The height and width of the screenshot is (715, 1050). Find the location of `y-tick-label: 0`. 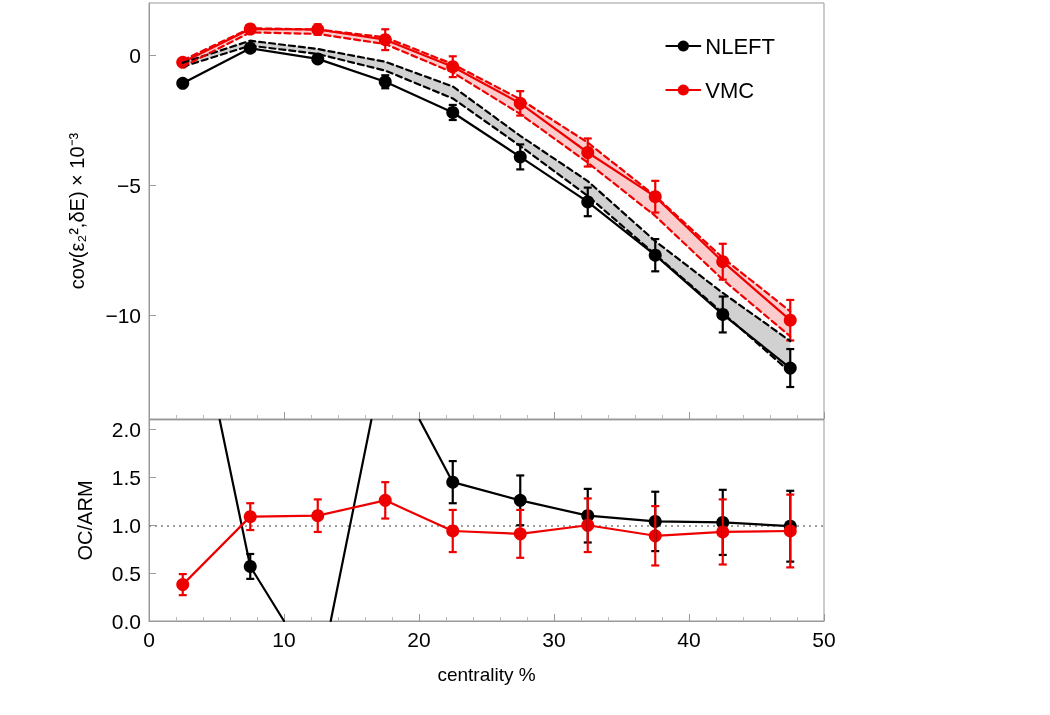

y-tick-label: 0 is located at coordinates (135, 55).